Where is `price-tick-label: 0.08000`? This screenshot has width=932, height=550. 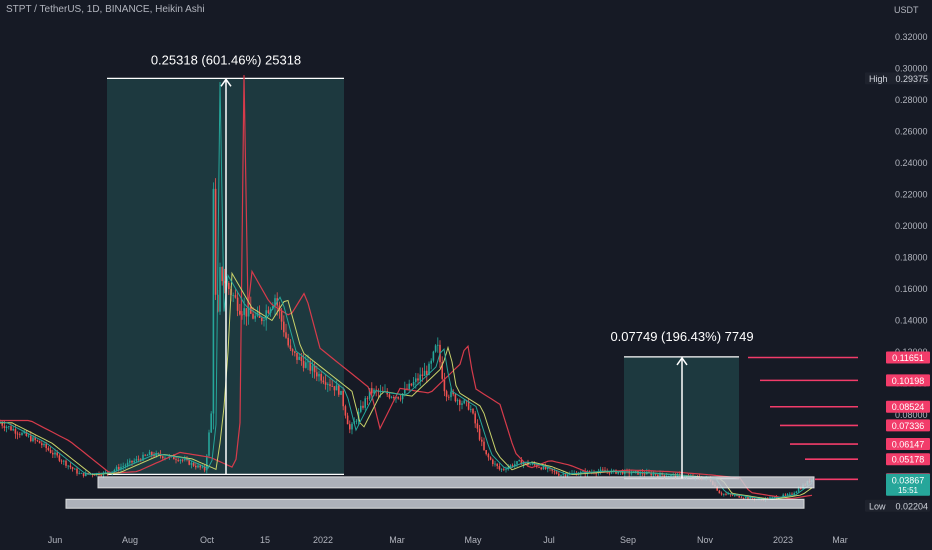 price-tick-label: 0.08000 is located at coordinates (911, 415).